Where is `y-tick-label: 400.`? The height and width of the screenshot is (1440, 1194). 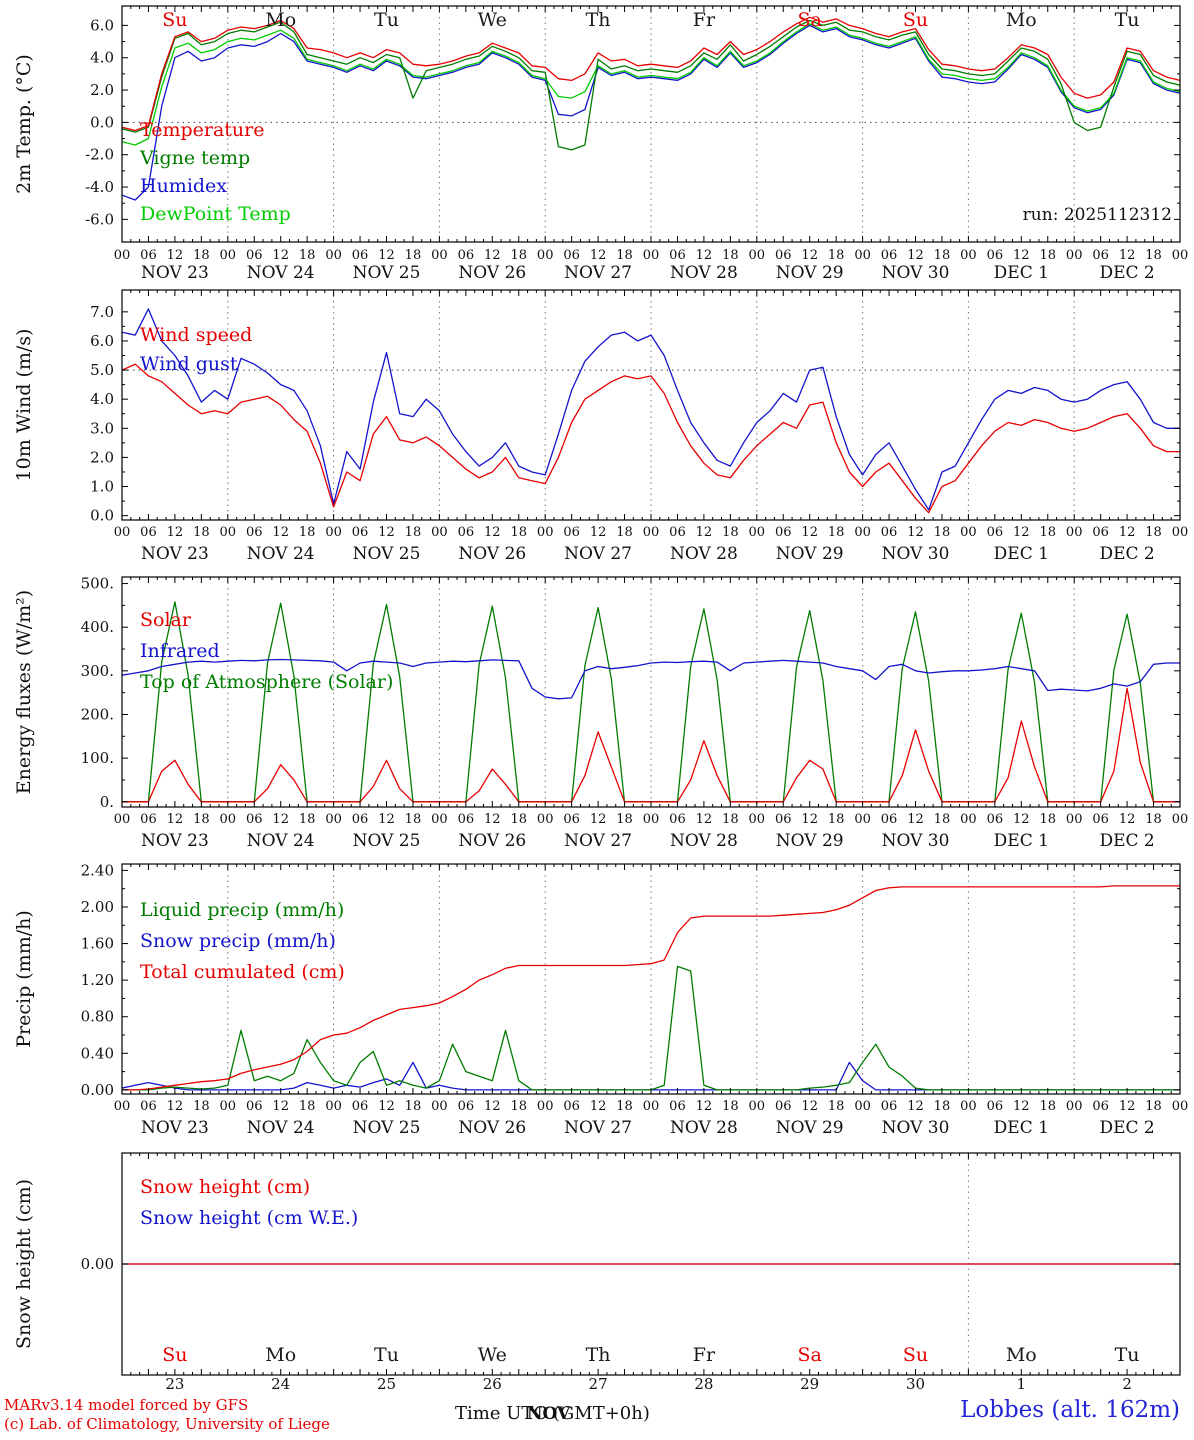 y-tick-label: 400. is located at coordinates (97, 627).